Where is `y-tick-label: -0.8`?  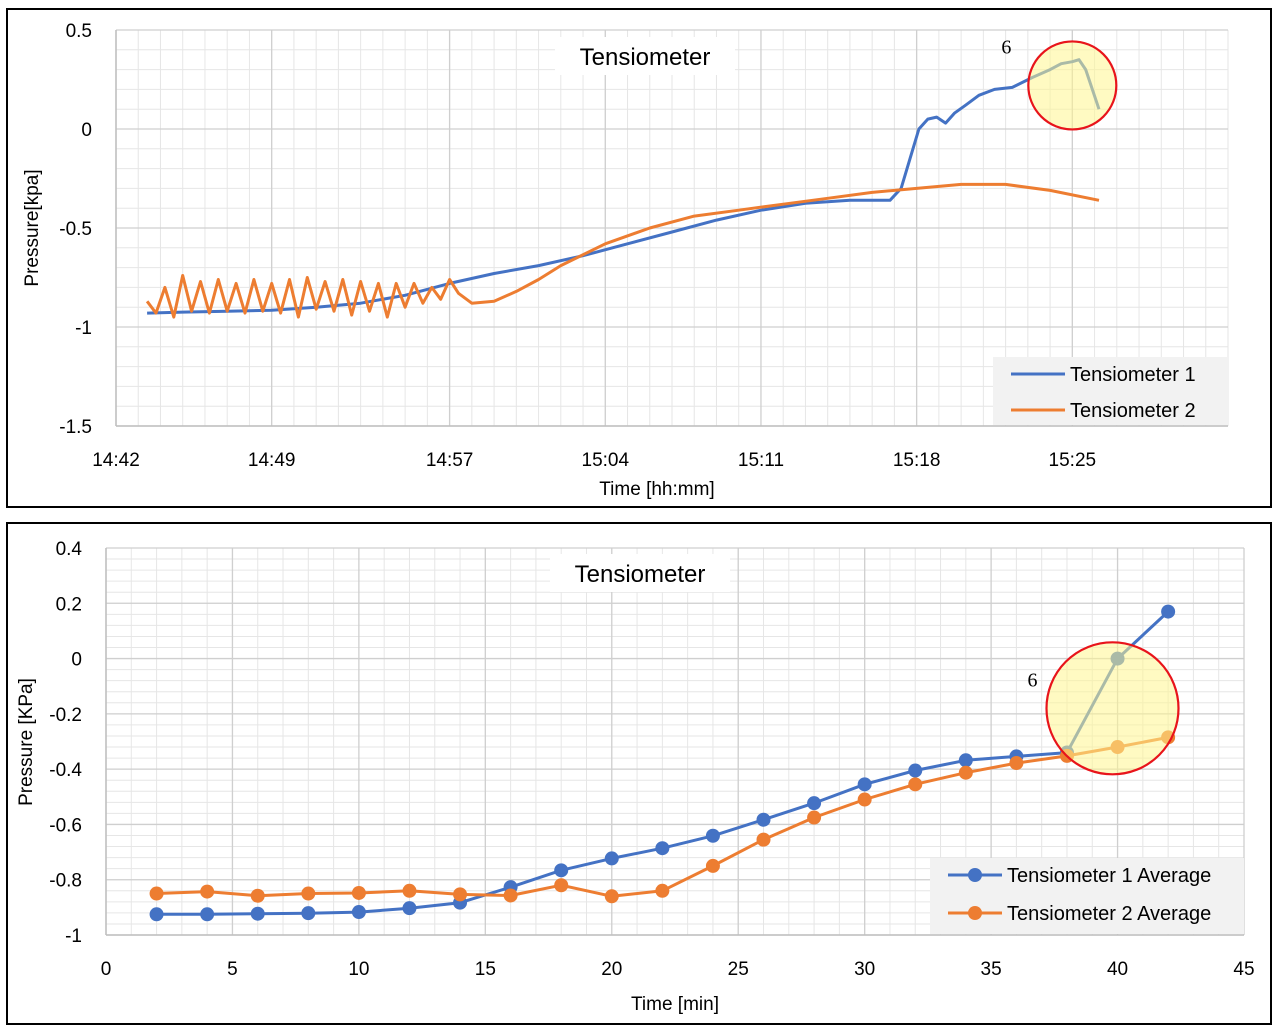 y-tick-label: -0.8 is located at coordinates (65, 881).